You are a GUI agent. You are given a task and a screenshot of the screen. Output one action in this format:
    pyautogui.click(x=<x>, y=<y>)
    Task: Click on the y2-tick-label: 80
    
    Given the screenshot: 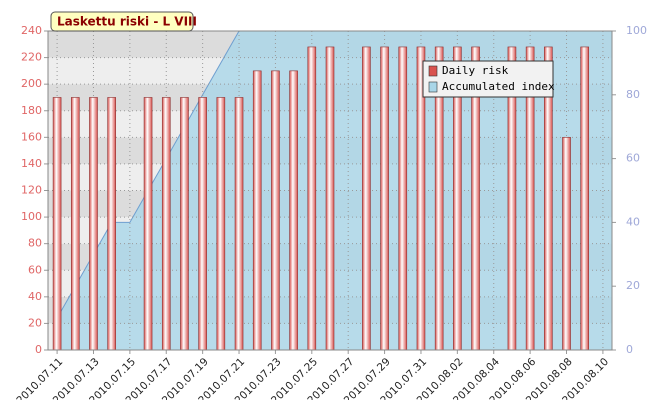 What is the action you would take?
    pyautogui.click(x=633, y=94)
    